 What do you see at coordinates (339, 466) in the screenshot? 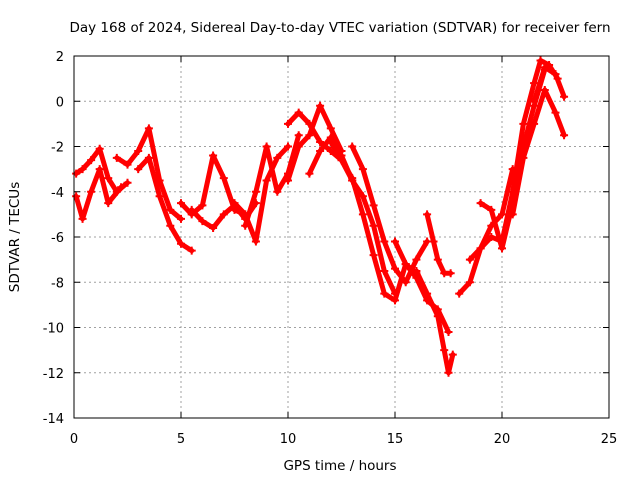
I see `x-axis-label: GPS time / hours` at bounding box center [339, 466].